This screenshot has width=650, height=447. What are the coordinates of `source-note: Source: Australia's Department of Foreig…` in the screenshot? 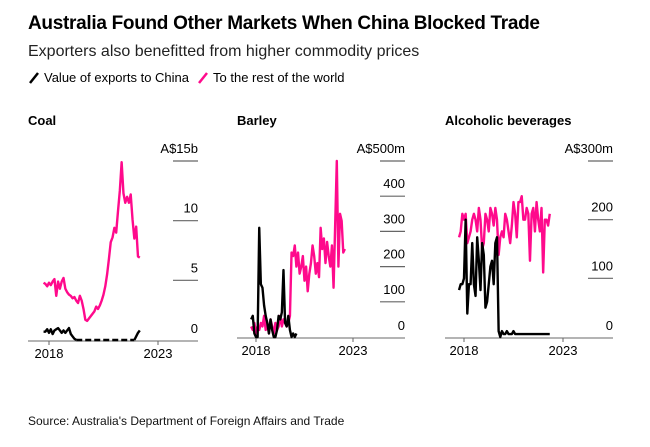 It's located at (186, 421).